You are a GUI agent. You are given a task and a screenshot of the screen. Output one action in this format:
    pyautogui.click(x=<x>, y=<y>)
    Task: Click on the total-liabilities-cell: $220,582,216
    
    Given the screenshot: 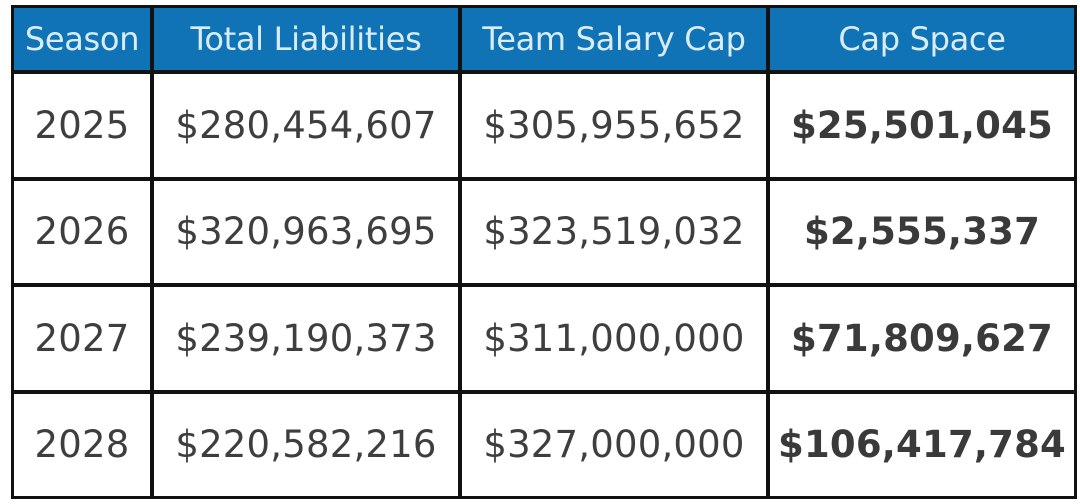 What is the action you would take?
    pyautogui.click(x=306, y=444)
    